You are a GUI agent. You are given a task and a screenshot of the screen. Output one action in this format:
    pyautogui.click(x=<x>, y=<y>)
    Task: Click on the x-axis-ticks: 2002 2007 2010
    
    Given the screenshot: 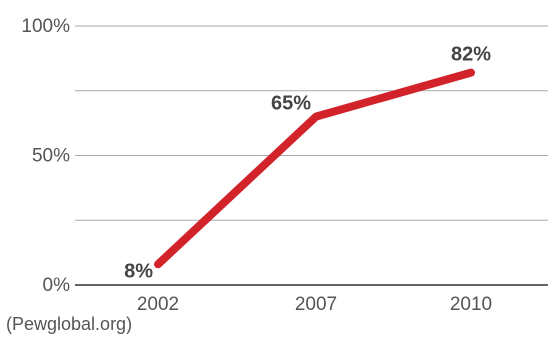 What is the action you would take?
    pyautogui.click(x=314, y=304)
    